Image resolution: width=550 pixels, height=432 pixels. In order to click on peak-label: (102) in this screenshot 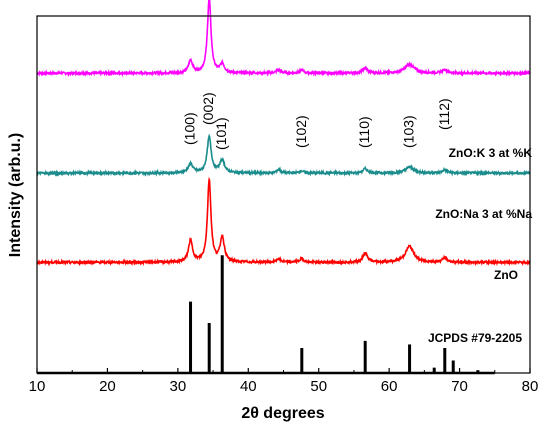, I will do `click(301, 131)`.